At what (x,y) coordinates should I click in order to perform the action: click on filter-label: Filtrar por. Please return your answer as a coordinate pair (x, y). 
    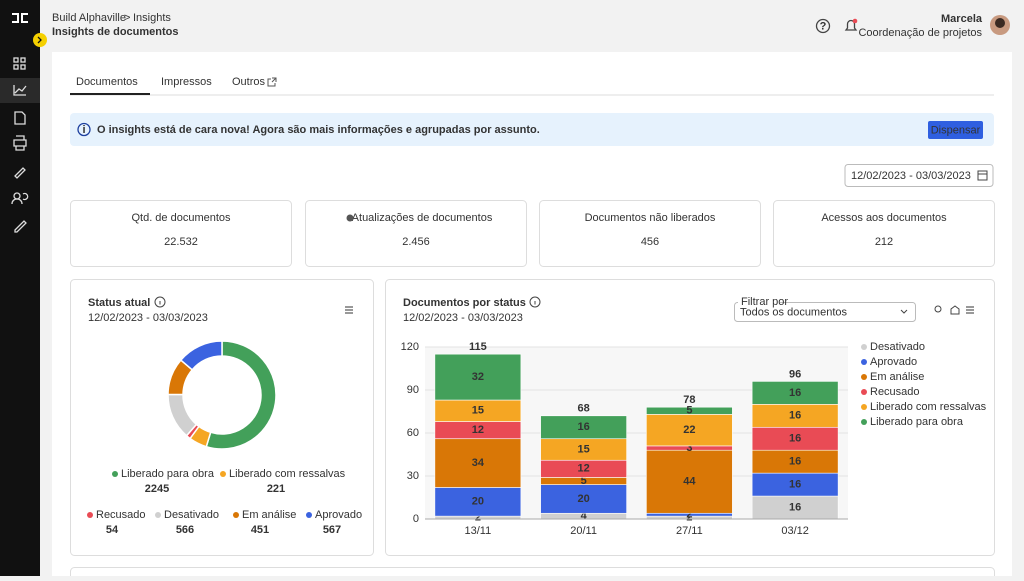
    Looking at the image, I should click on (764, 302).